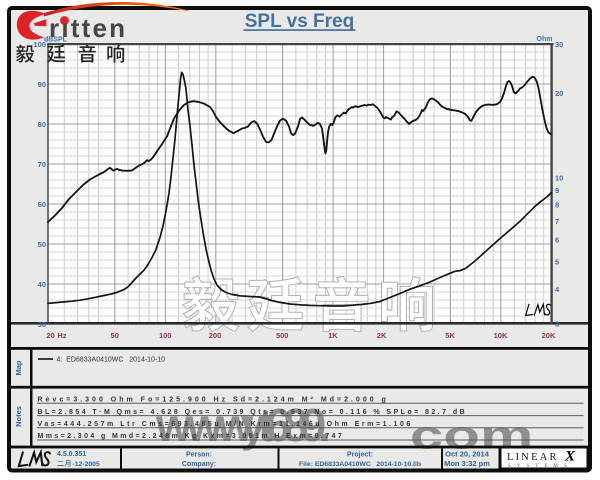 This screenshot has width=600, height=480. Describe the element at coordinates (557, 262) in the screenshot. I see `svg-text: 5` at that location.